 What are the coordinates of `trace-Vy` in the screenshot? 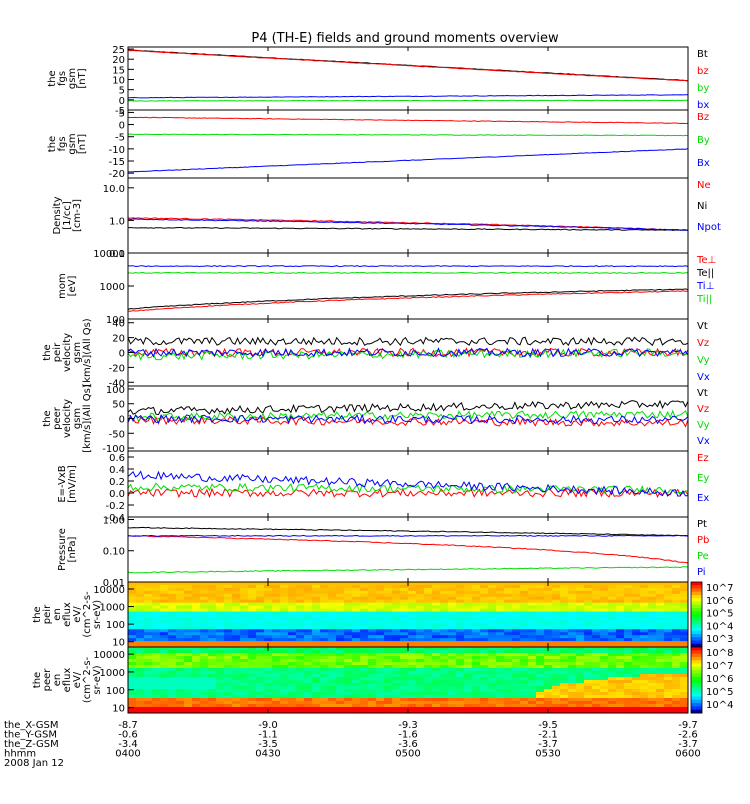 It's located at (408, 415).